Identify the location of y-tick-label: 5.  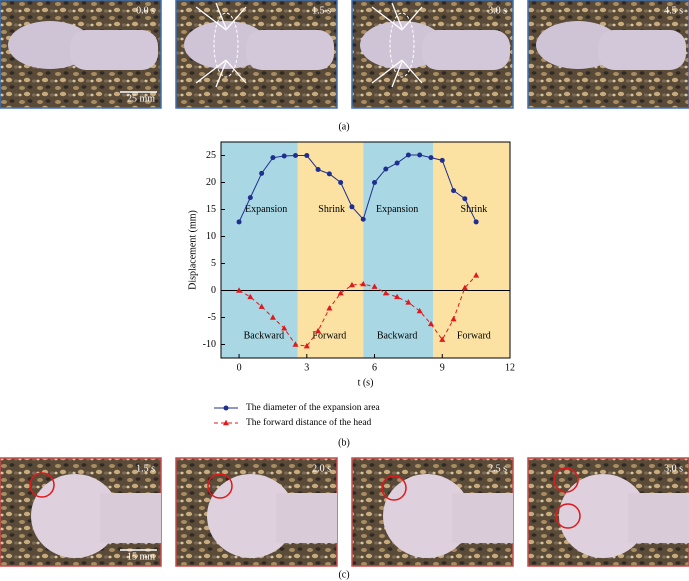
(213, 263).